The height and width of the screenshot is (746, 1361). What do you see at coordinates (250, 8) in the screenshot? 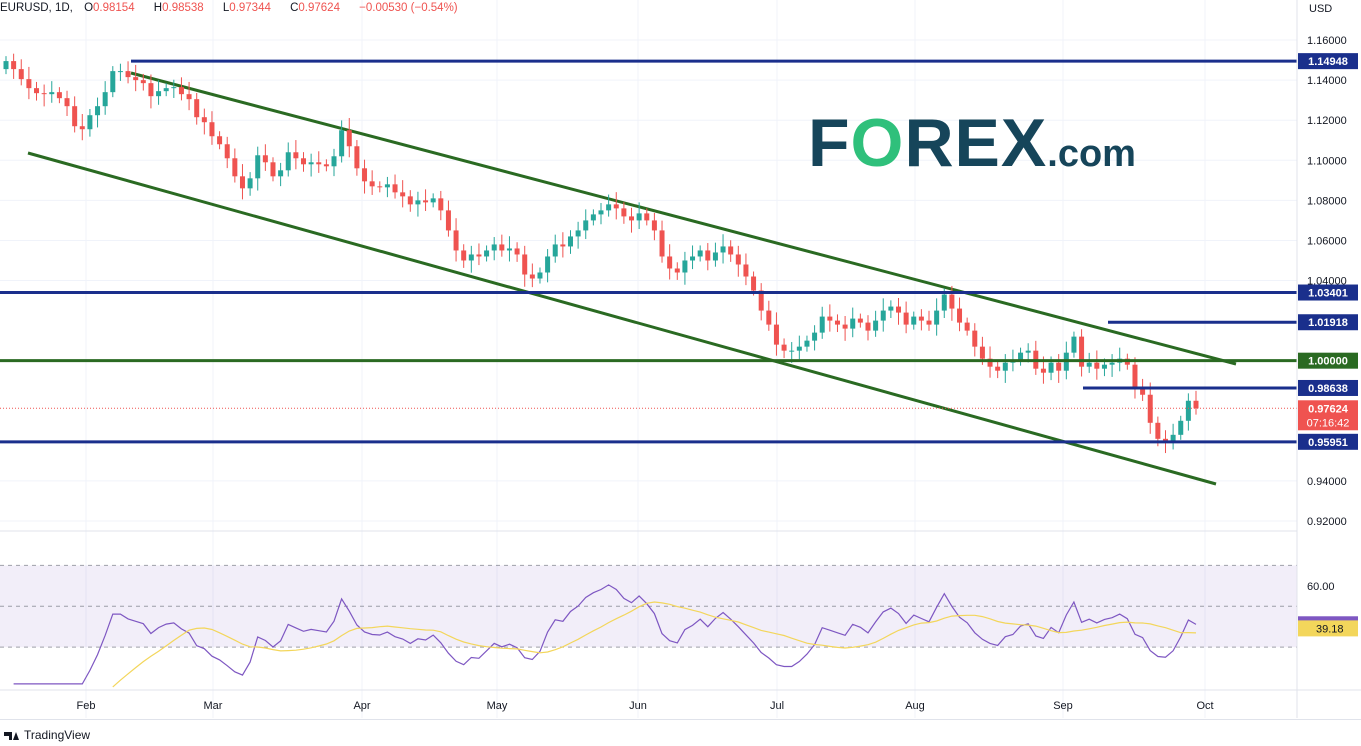
I see `low-value: 0.97344` at bounding box center [250, 8].